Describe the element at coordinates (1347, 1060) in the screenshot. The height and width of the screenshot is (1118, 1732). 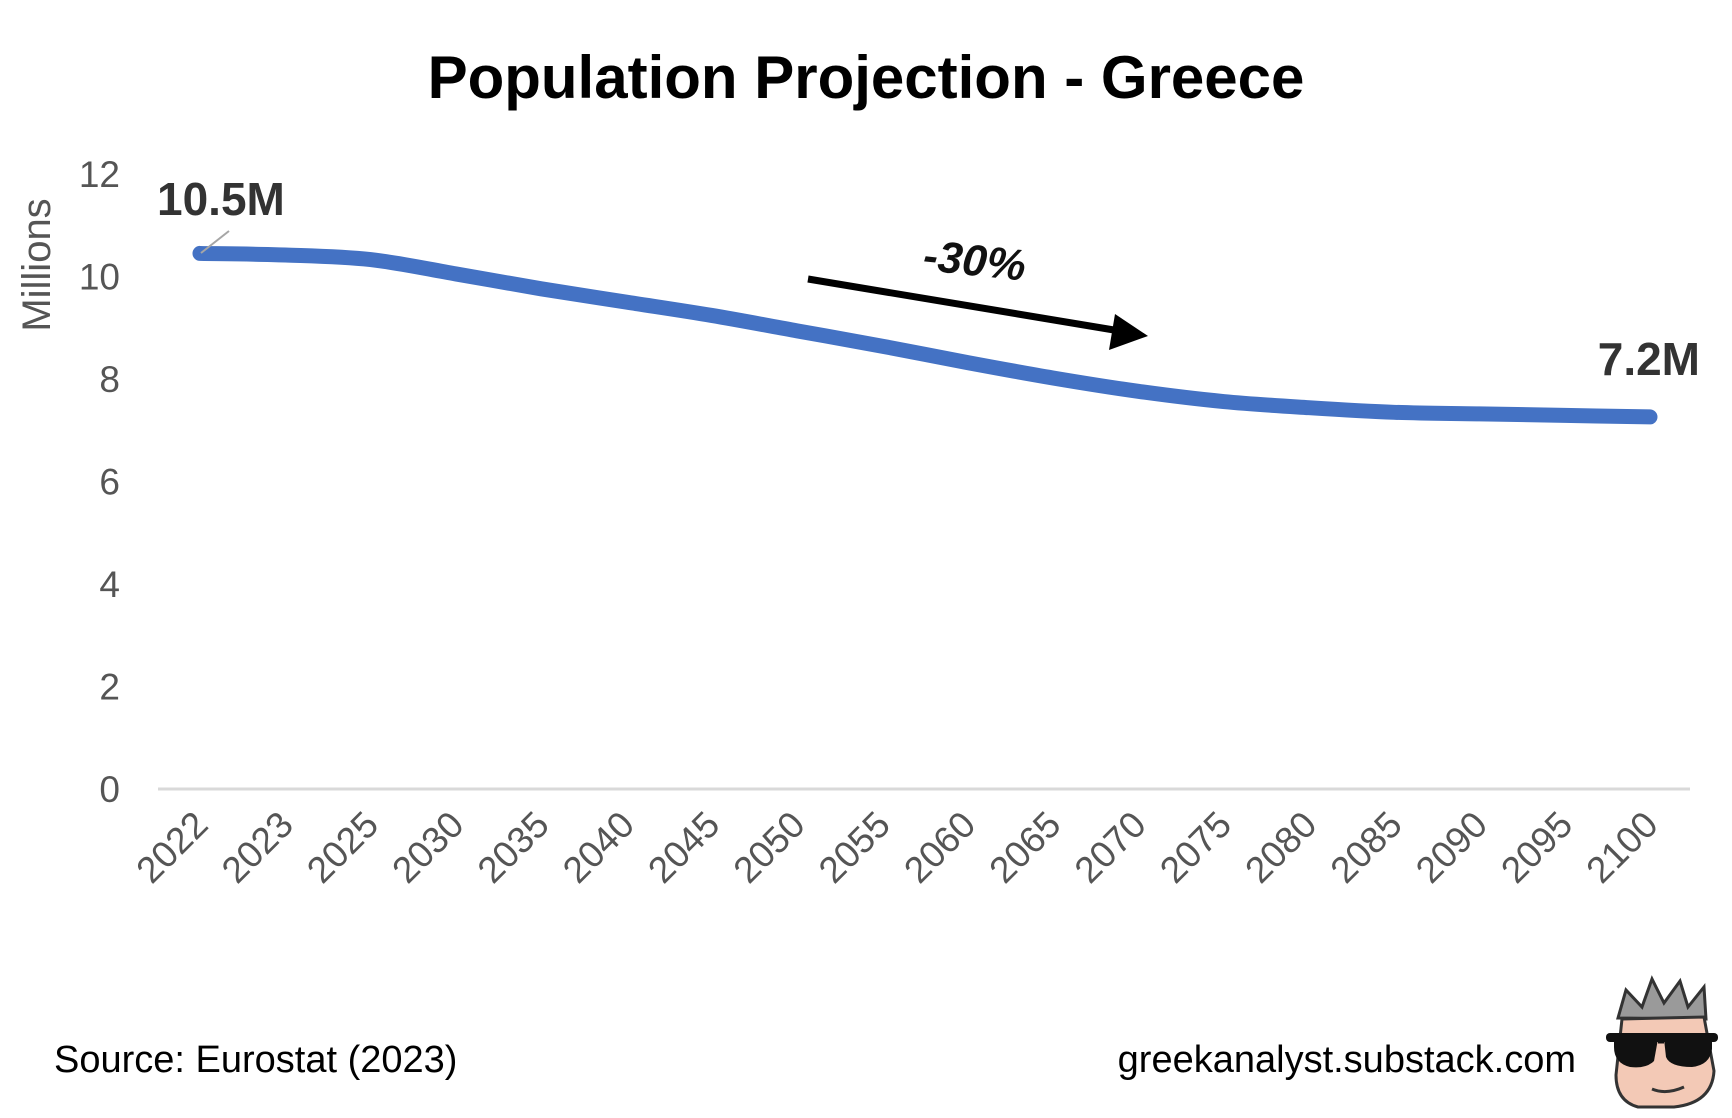
I see `site-url: greekanalyst.substack.com` at that location.